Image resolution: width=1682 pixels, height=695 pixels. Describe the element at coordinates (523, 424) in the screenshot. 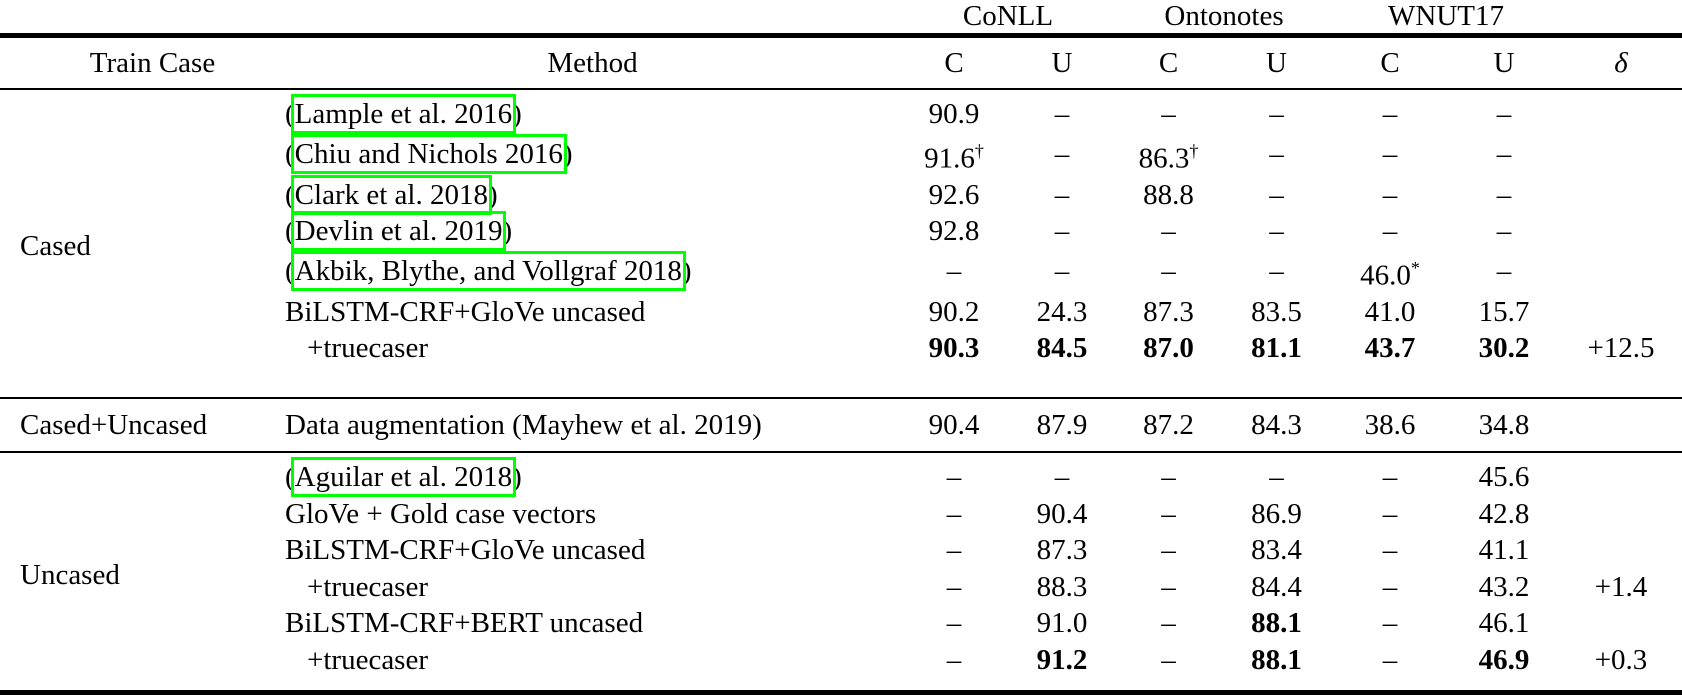

I see `method-cell: Data augmentation (Mayhew et al. 2019)` at that location.